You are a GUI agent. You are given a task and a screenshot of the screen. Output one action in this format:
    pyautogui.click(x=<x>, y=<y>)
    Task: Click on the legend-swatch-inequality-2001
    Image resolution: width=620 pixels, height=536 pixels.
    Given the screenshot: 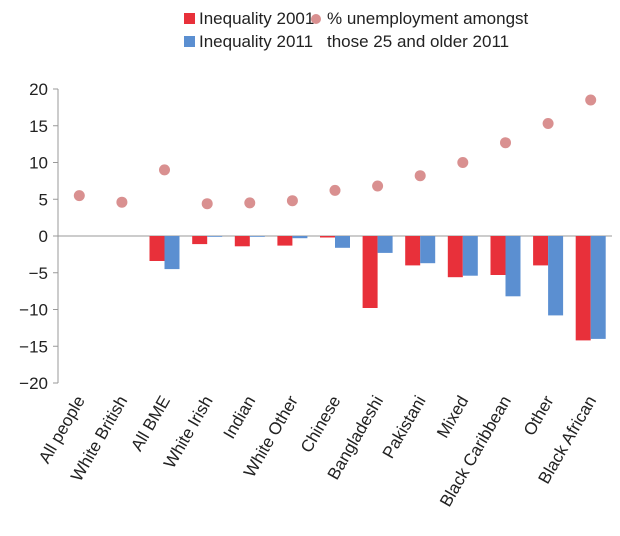 What is the action you would take?
    pyautogui.click(x=189, y=18)
    